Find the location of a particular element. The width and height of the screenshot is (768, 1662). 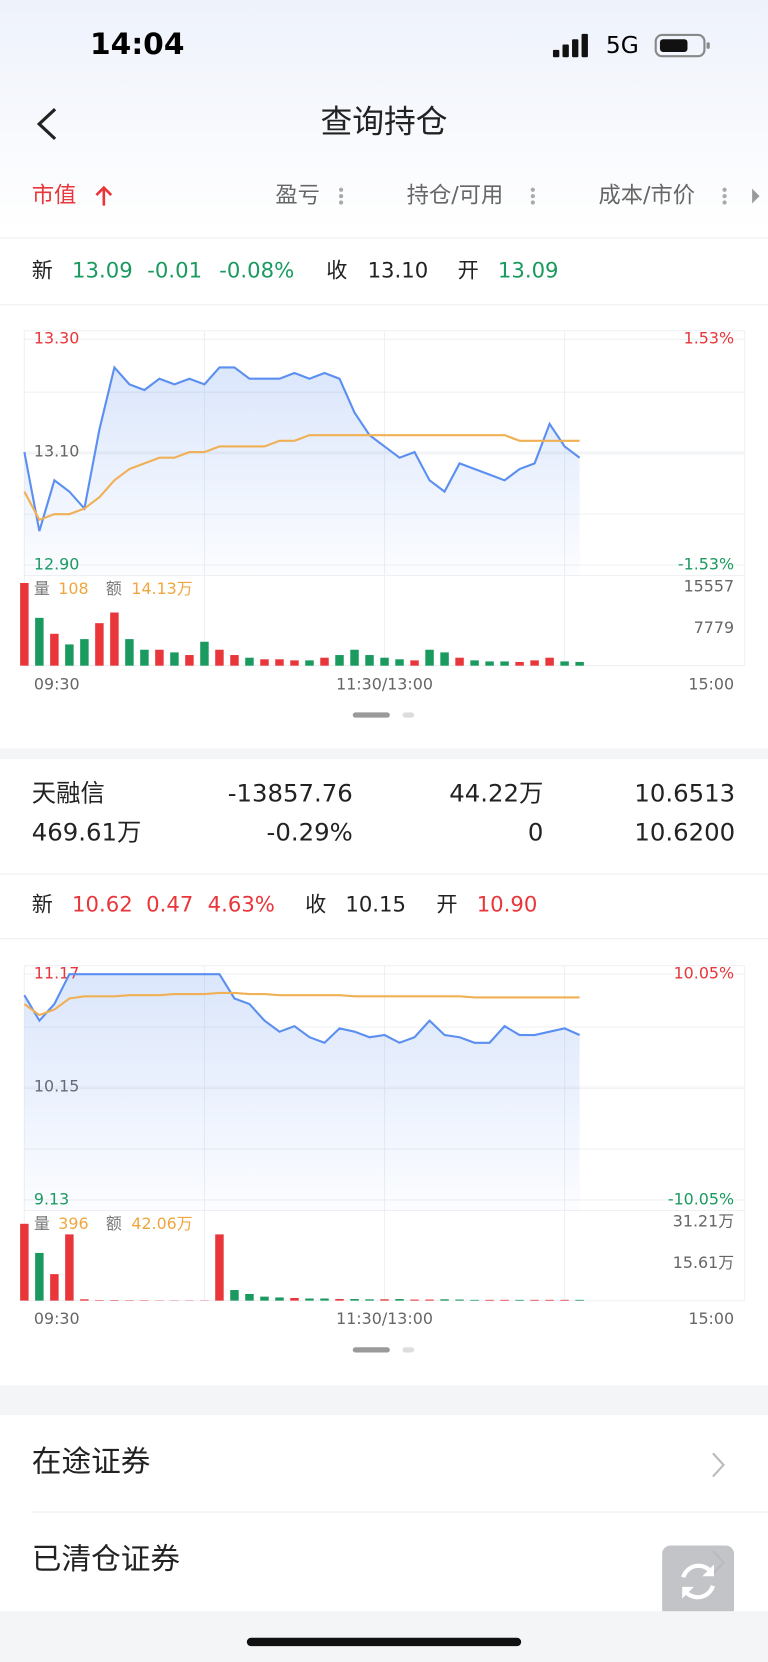

refresh-button is located at coordinates (698, 1581).